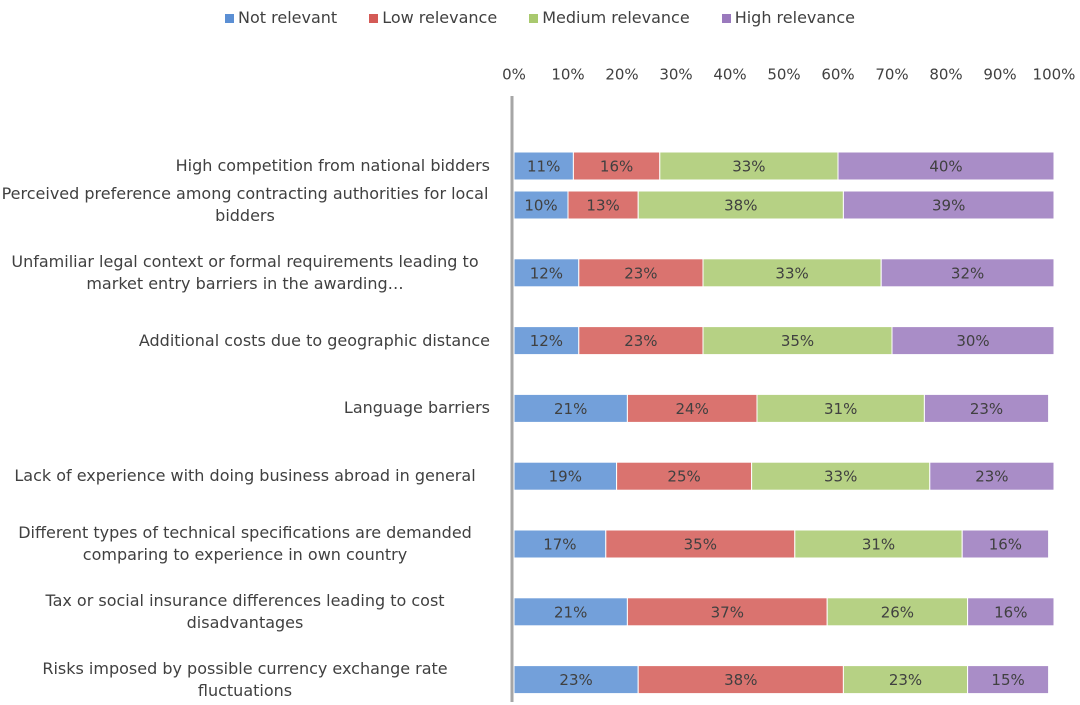 The width and height of the screenshot is (1080, 705). I want to click on value-label: 11%, so click(543, 167).